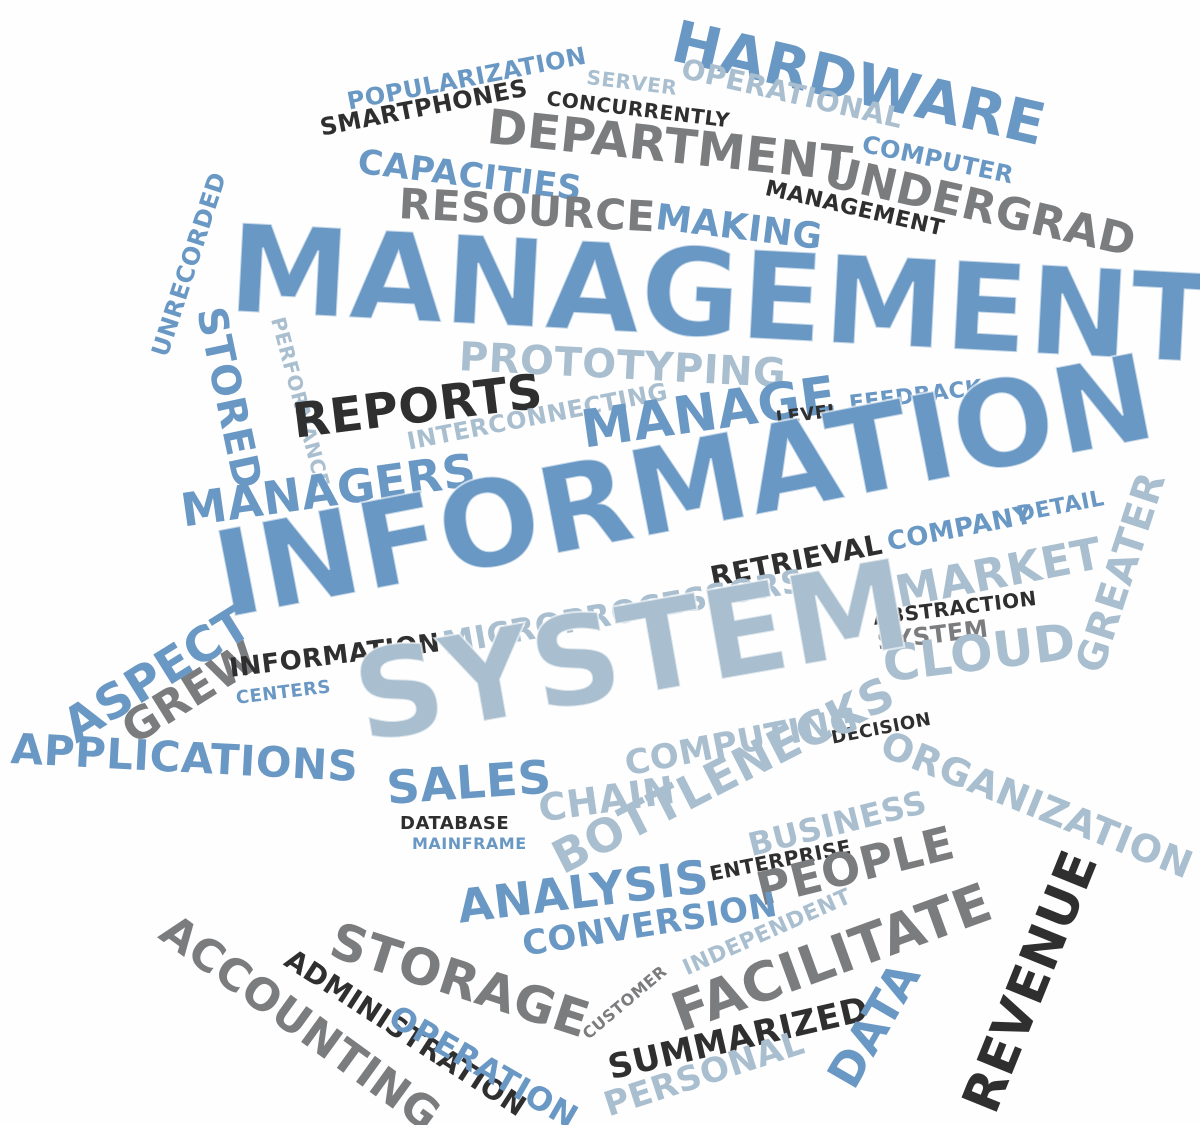  What do you see at coordinates (455, 823) in the screenshot?
I see `word-database: DATABASE` at bounding box center [455, 823].